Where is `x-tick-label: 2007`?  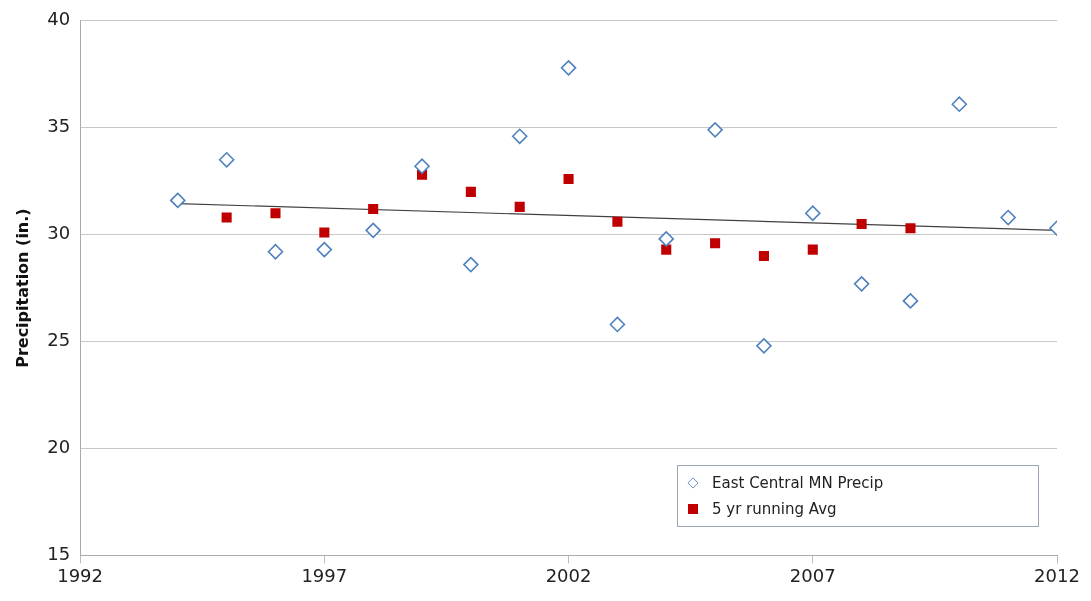 x-tick-label: 2007 is located at coordinates (812, 575).